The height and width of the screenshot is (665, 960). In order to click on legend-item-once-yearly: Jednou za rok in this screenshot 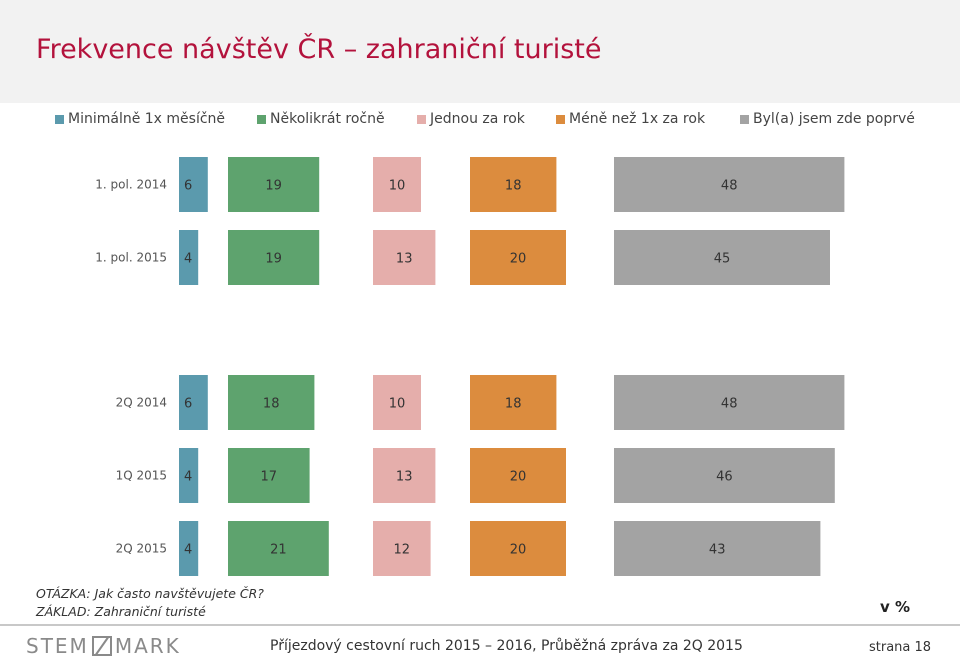, I will do `click(471, 119)`.